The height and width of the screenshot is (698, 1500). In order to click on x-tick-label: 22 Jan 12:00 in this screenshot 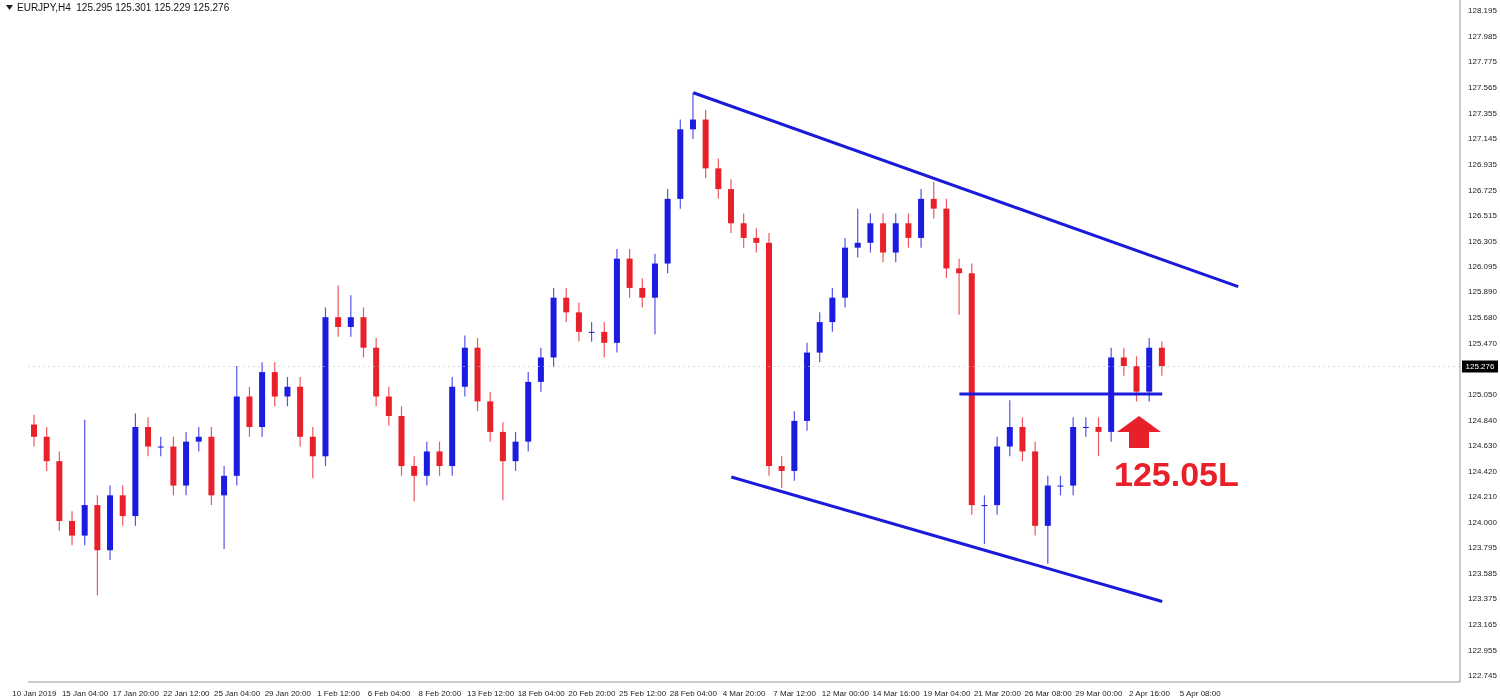, I will do `click(187, 693)`.